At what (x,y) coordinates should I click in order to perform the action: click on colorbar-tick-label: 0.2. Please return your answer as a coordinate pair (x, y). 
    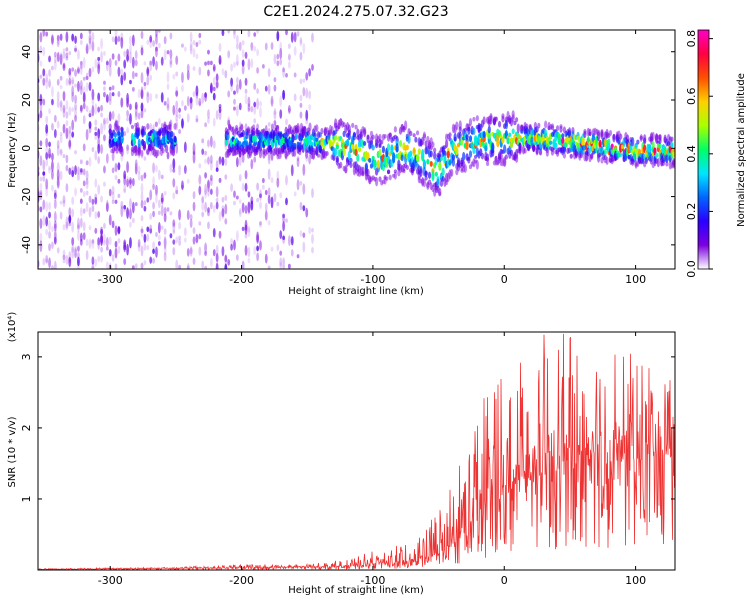
    Looking at the image, I should click on (691, 212).